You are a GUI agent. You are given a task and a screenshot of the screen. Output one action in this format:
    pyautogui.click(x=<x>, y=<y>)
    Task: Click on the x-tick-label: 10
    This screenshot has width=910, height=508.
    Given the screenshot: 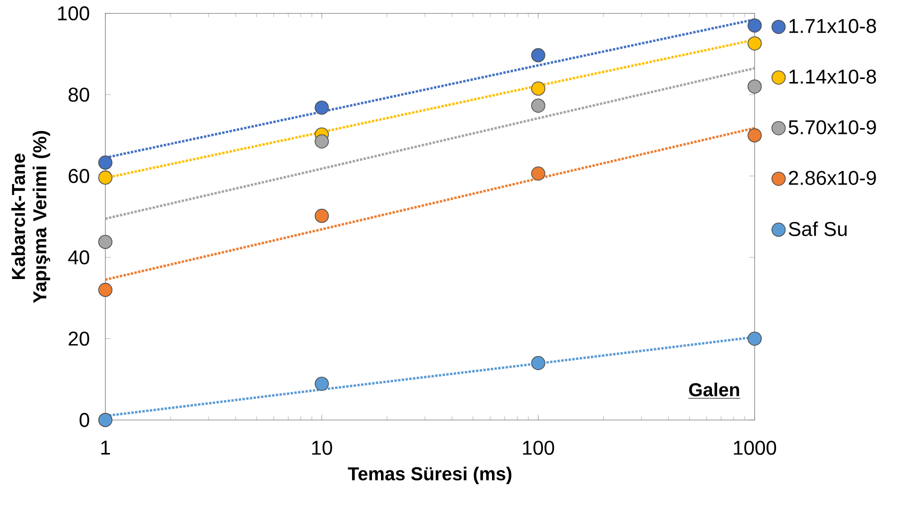 What is the action you would take?
    pyautogui.click(x=322, y=447)
    